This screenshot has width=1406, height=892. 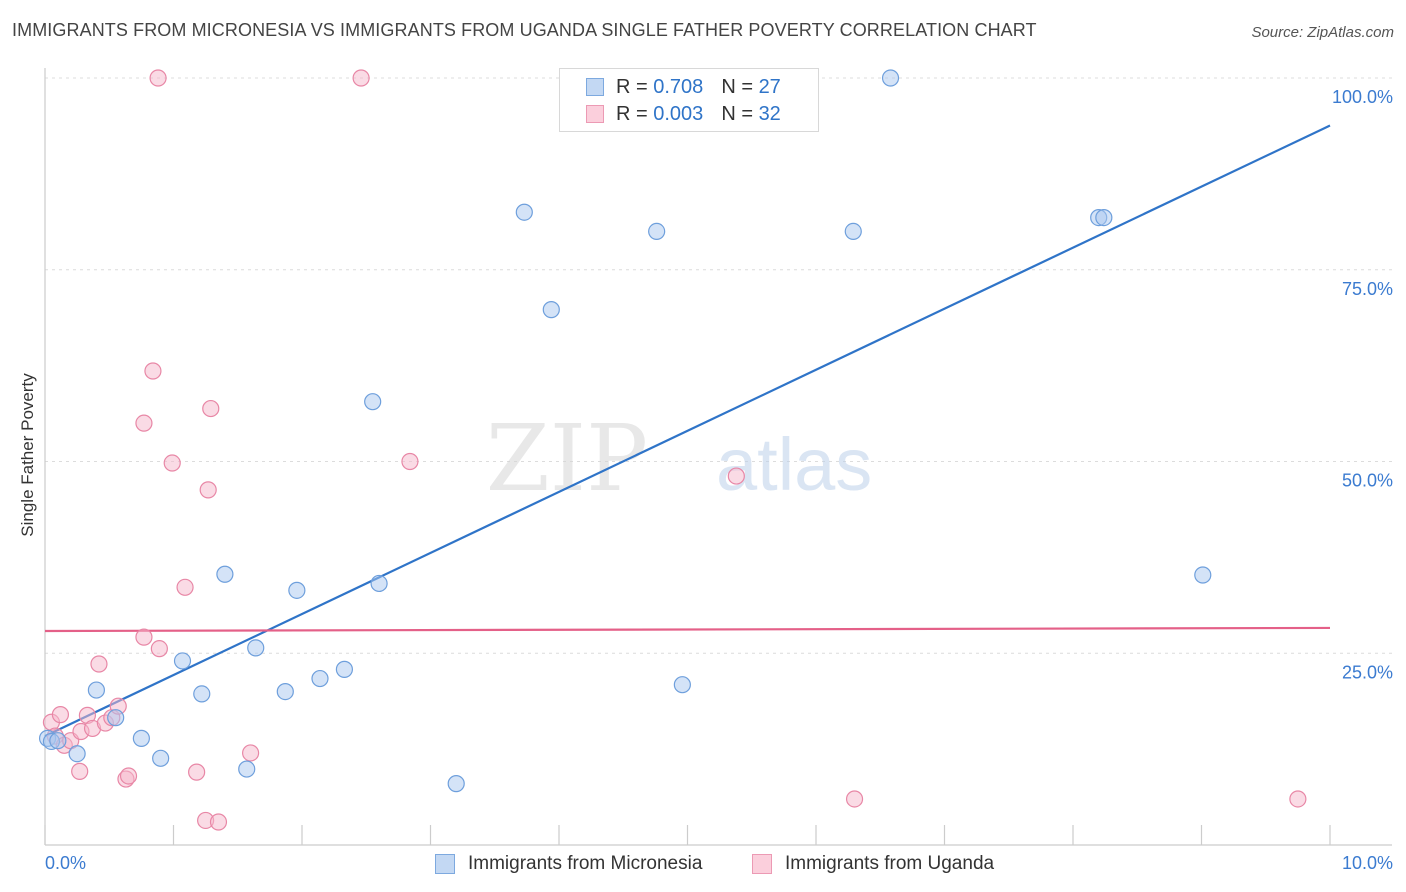 What do you see at coordinates (769, 113) in the screenshot?
I see `n-value: 32` at bounding box center [769, 113].